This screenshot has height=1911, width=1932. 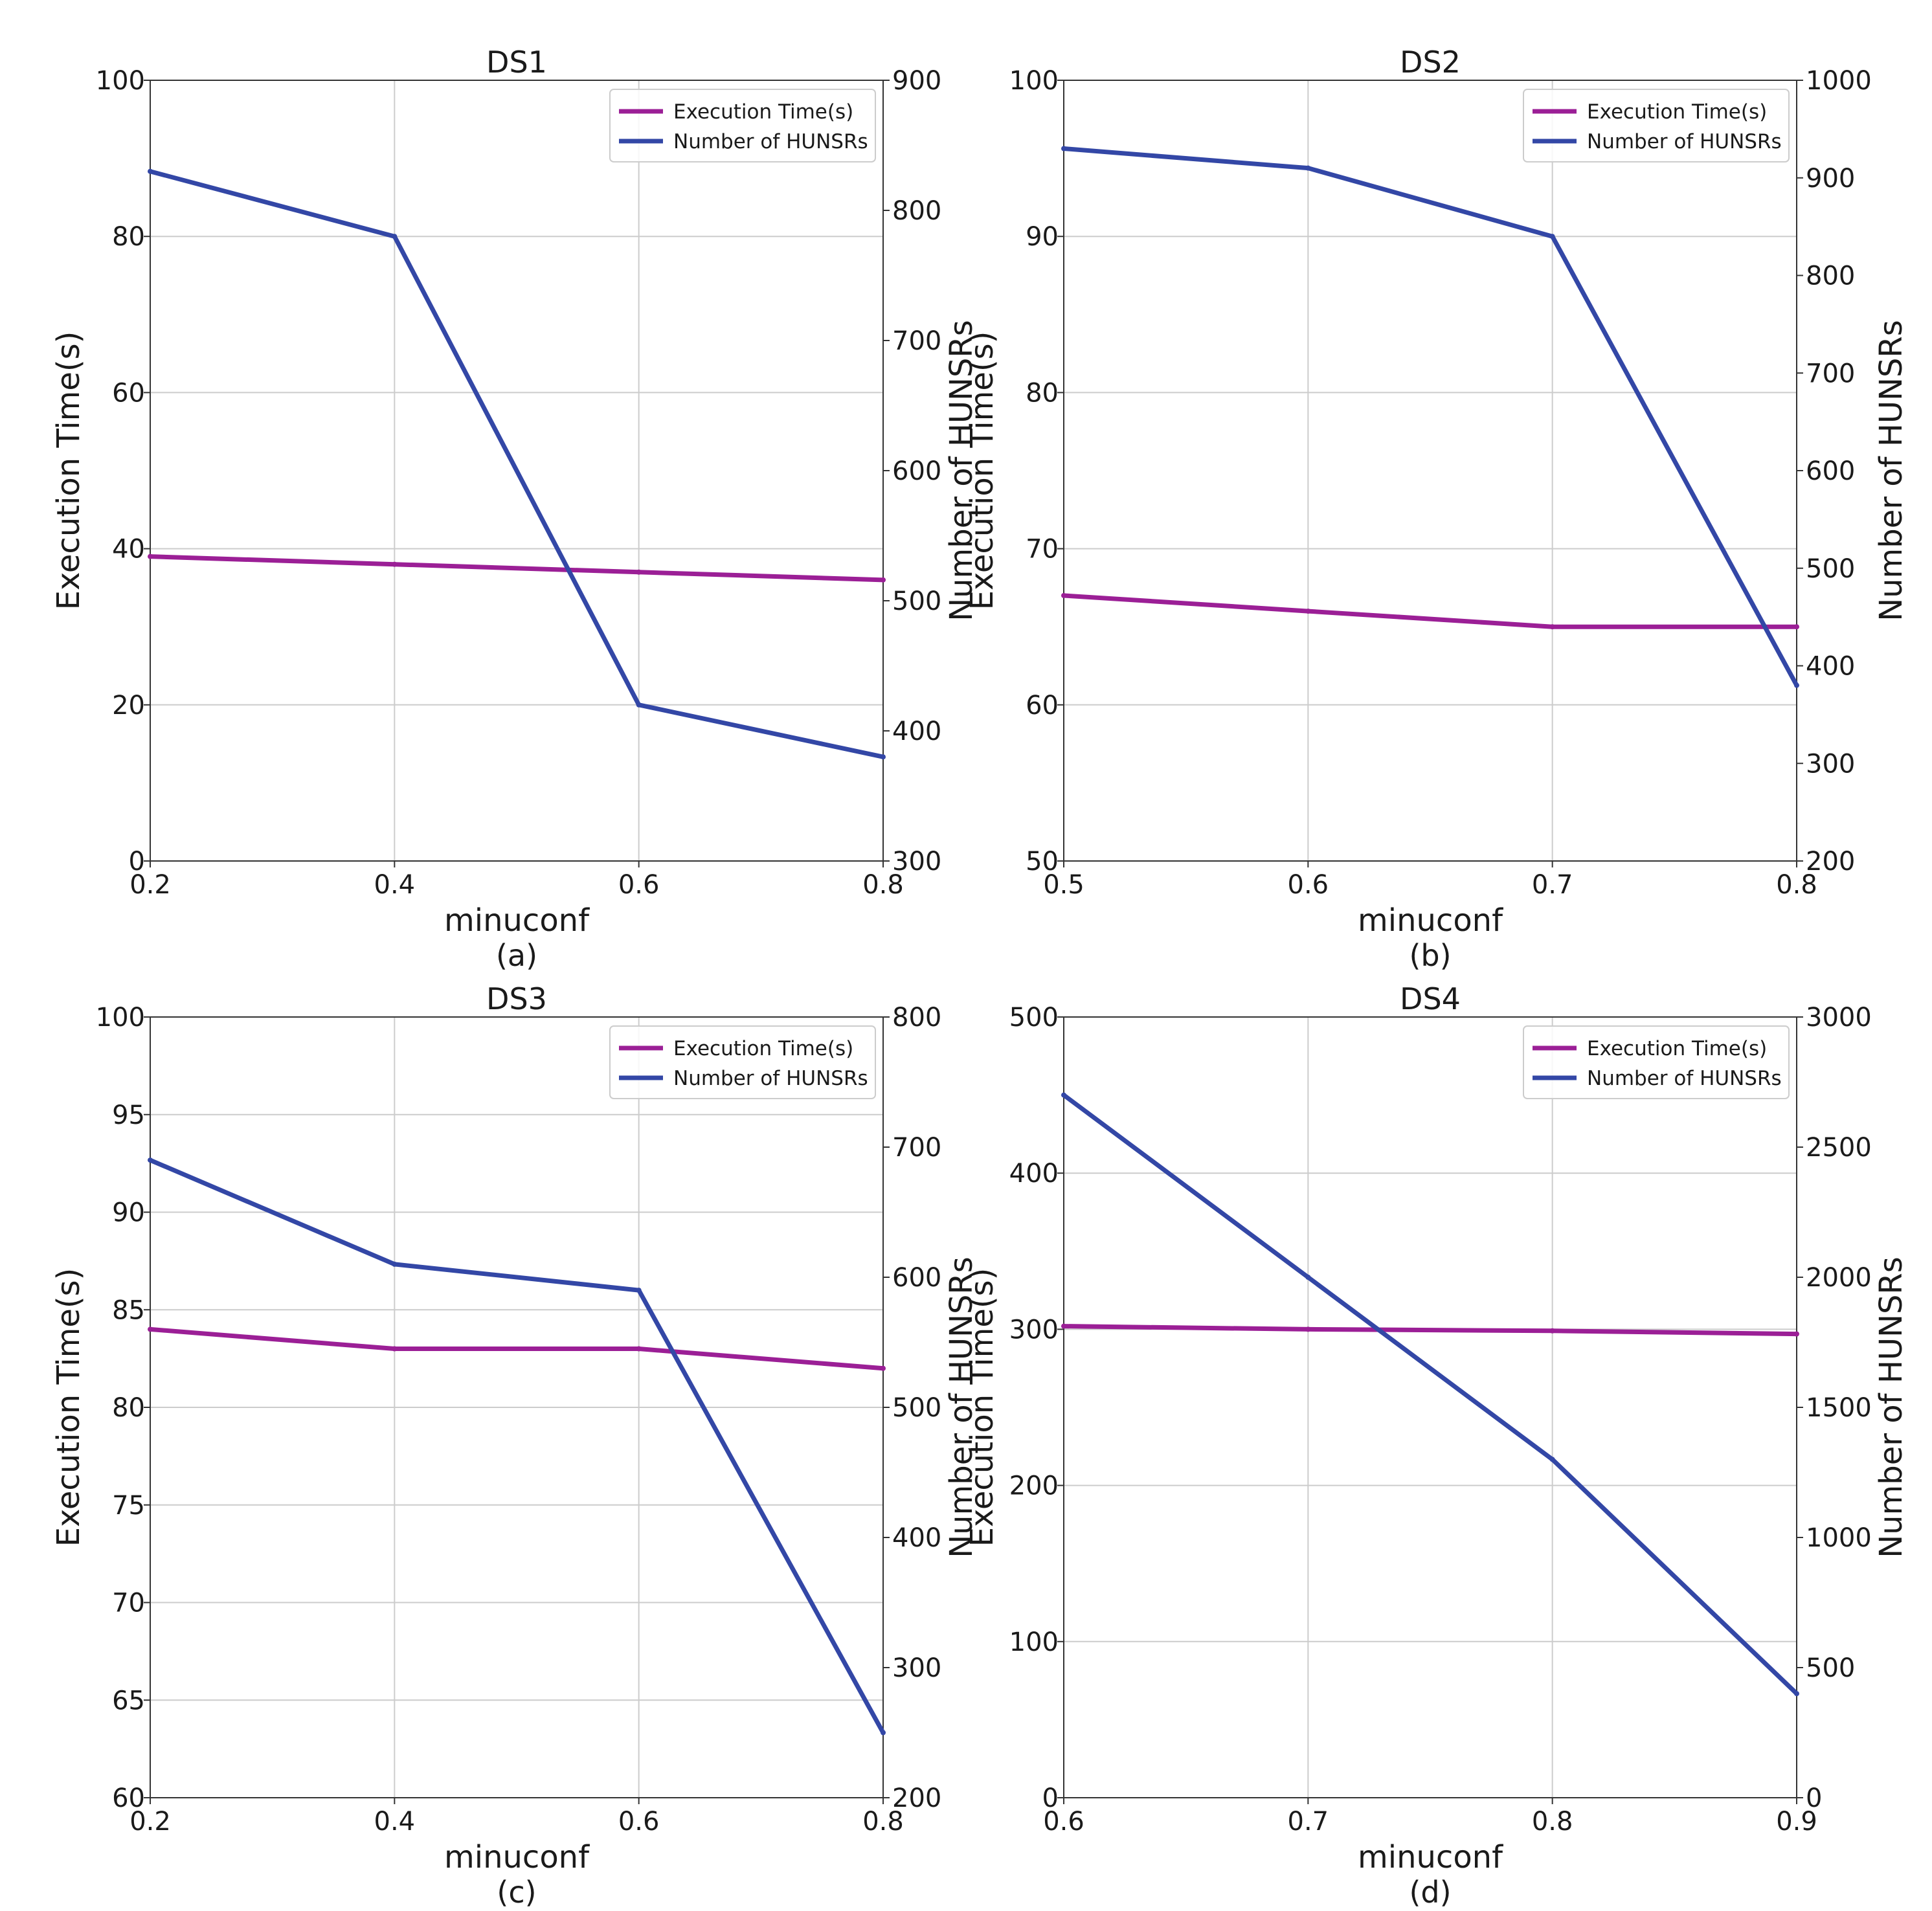 I want to click on panel-caption: (a), so click(x=516, y=955).